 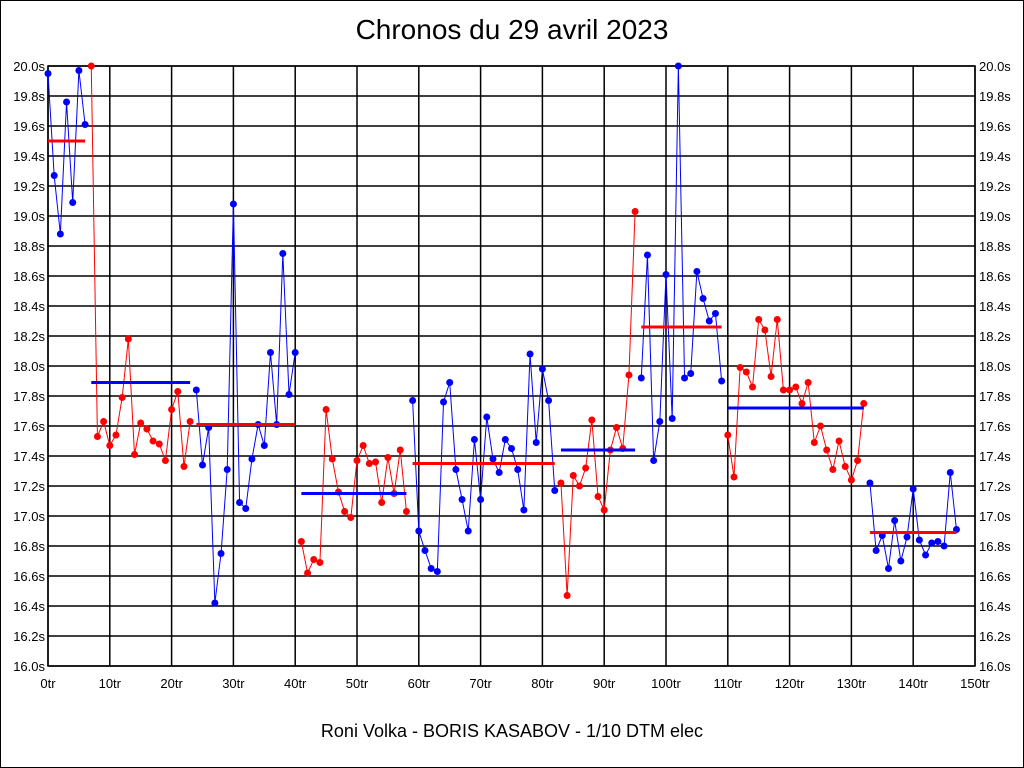 I want to click on y-tick-label-left: 16.4s, so click(x=29, y=606).